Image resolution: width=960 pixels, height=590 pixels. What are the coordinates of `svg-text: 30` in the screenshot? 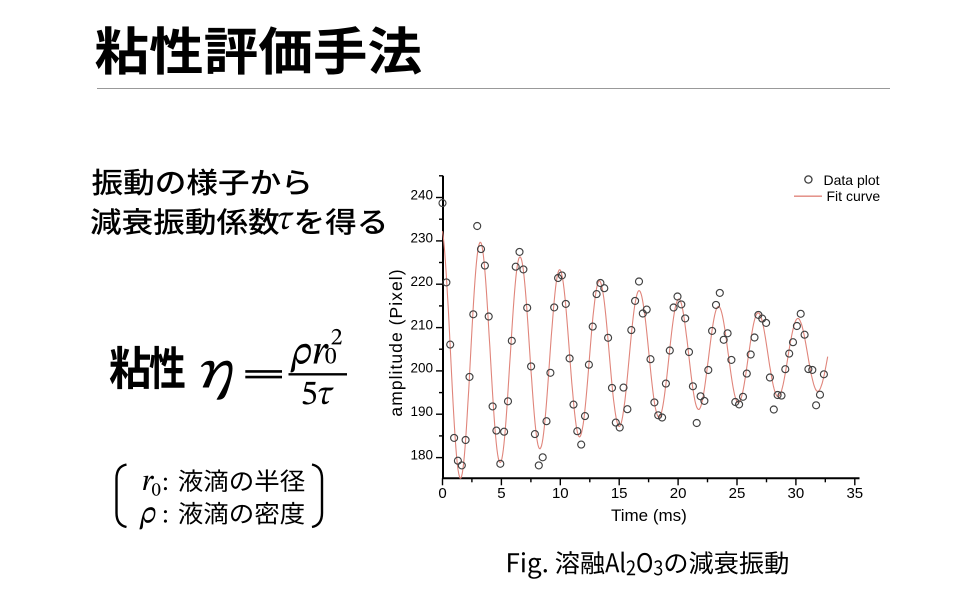 It's located at (796, 493).